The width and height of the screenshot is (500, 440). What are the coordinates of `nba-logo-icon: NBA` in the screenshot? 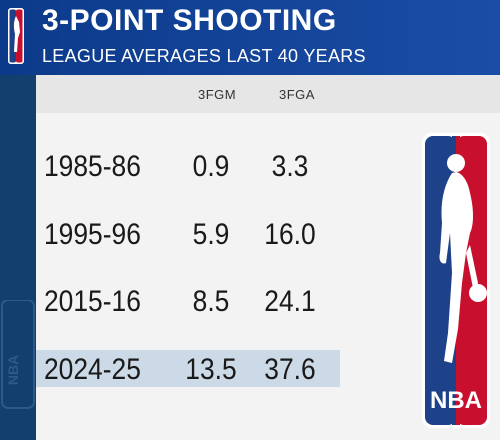 It's located at (456, 280).